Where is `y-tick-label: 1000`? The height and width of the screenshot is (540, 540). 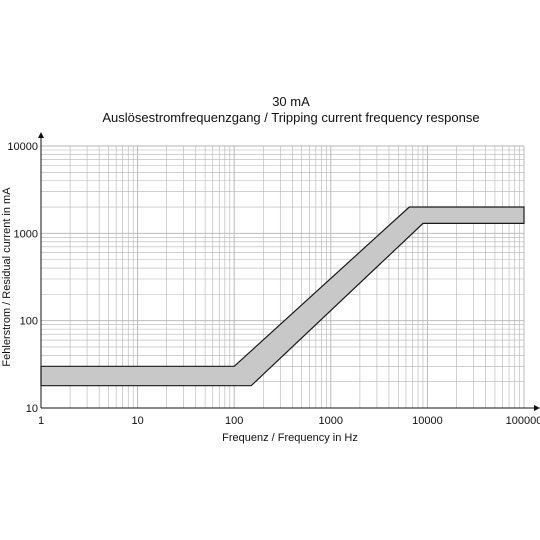
y-tick-label: 1000 is located at coordinates (26, 234).